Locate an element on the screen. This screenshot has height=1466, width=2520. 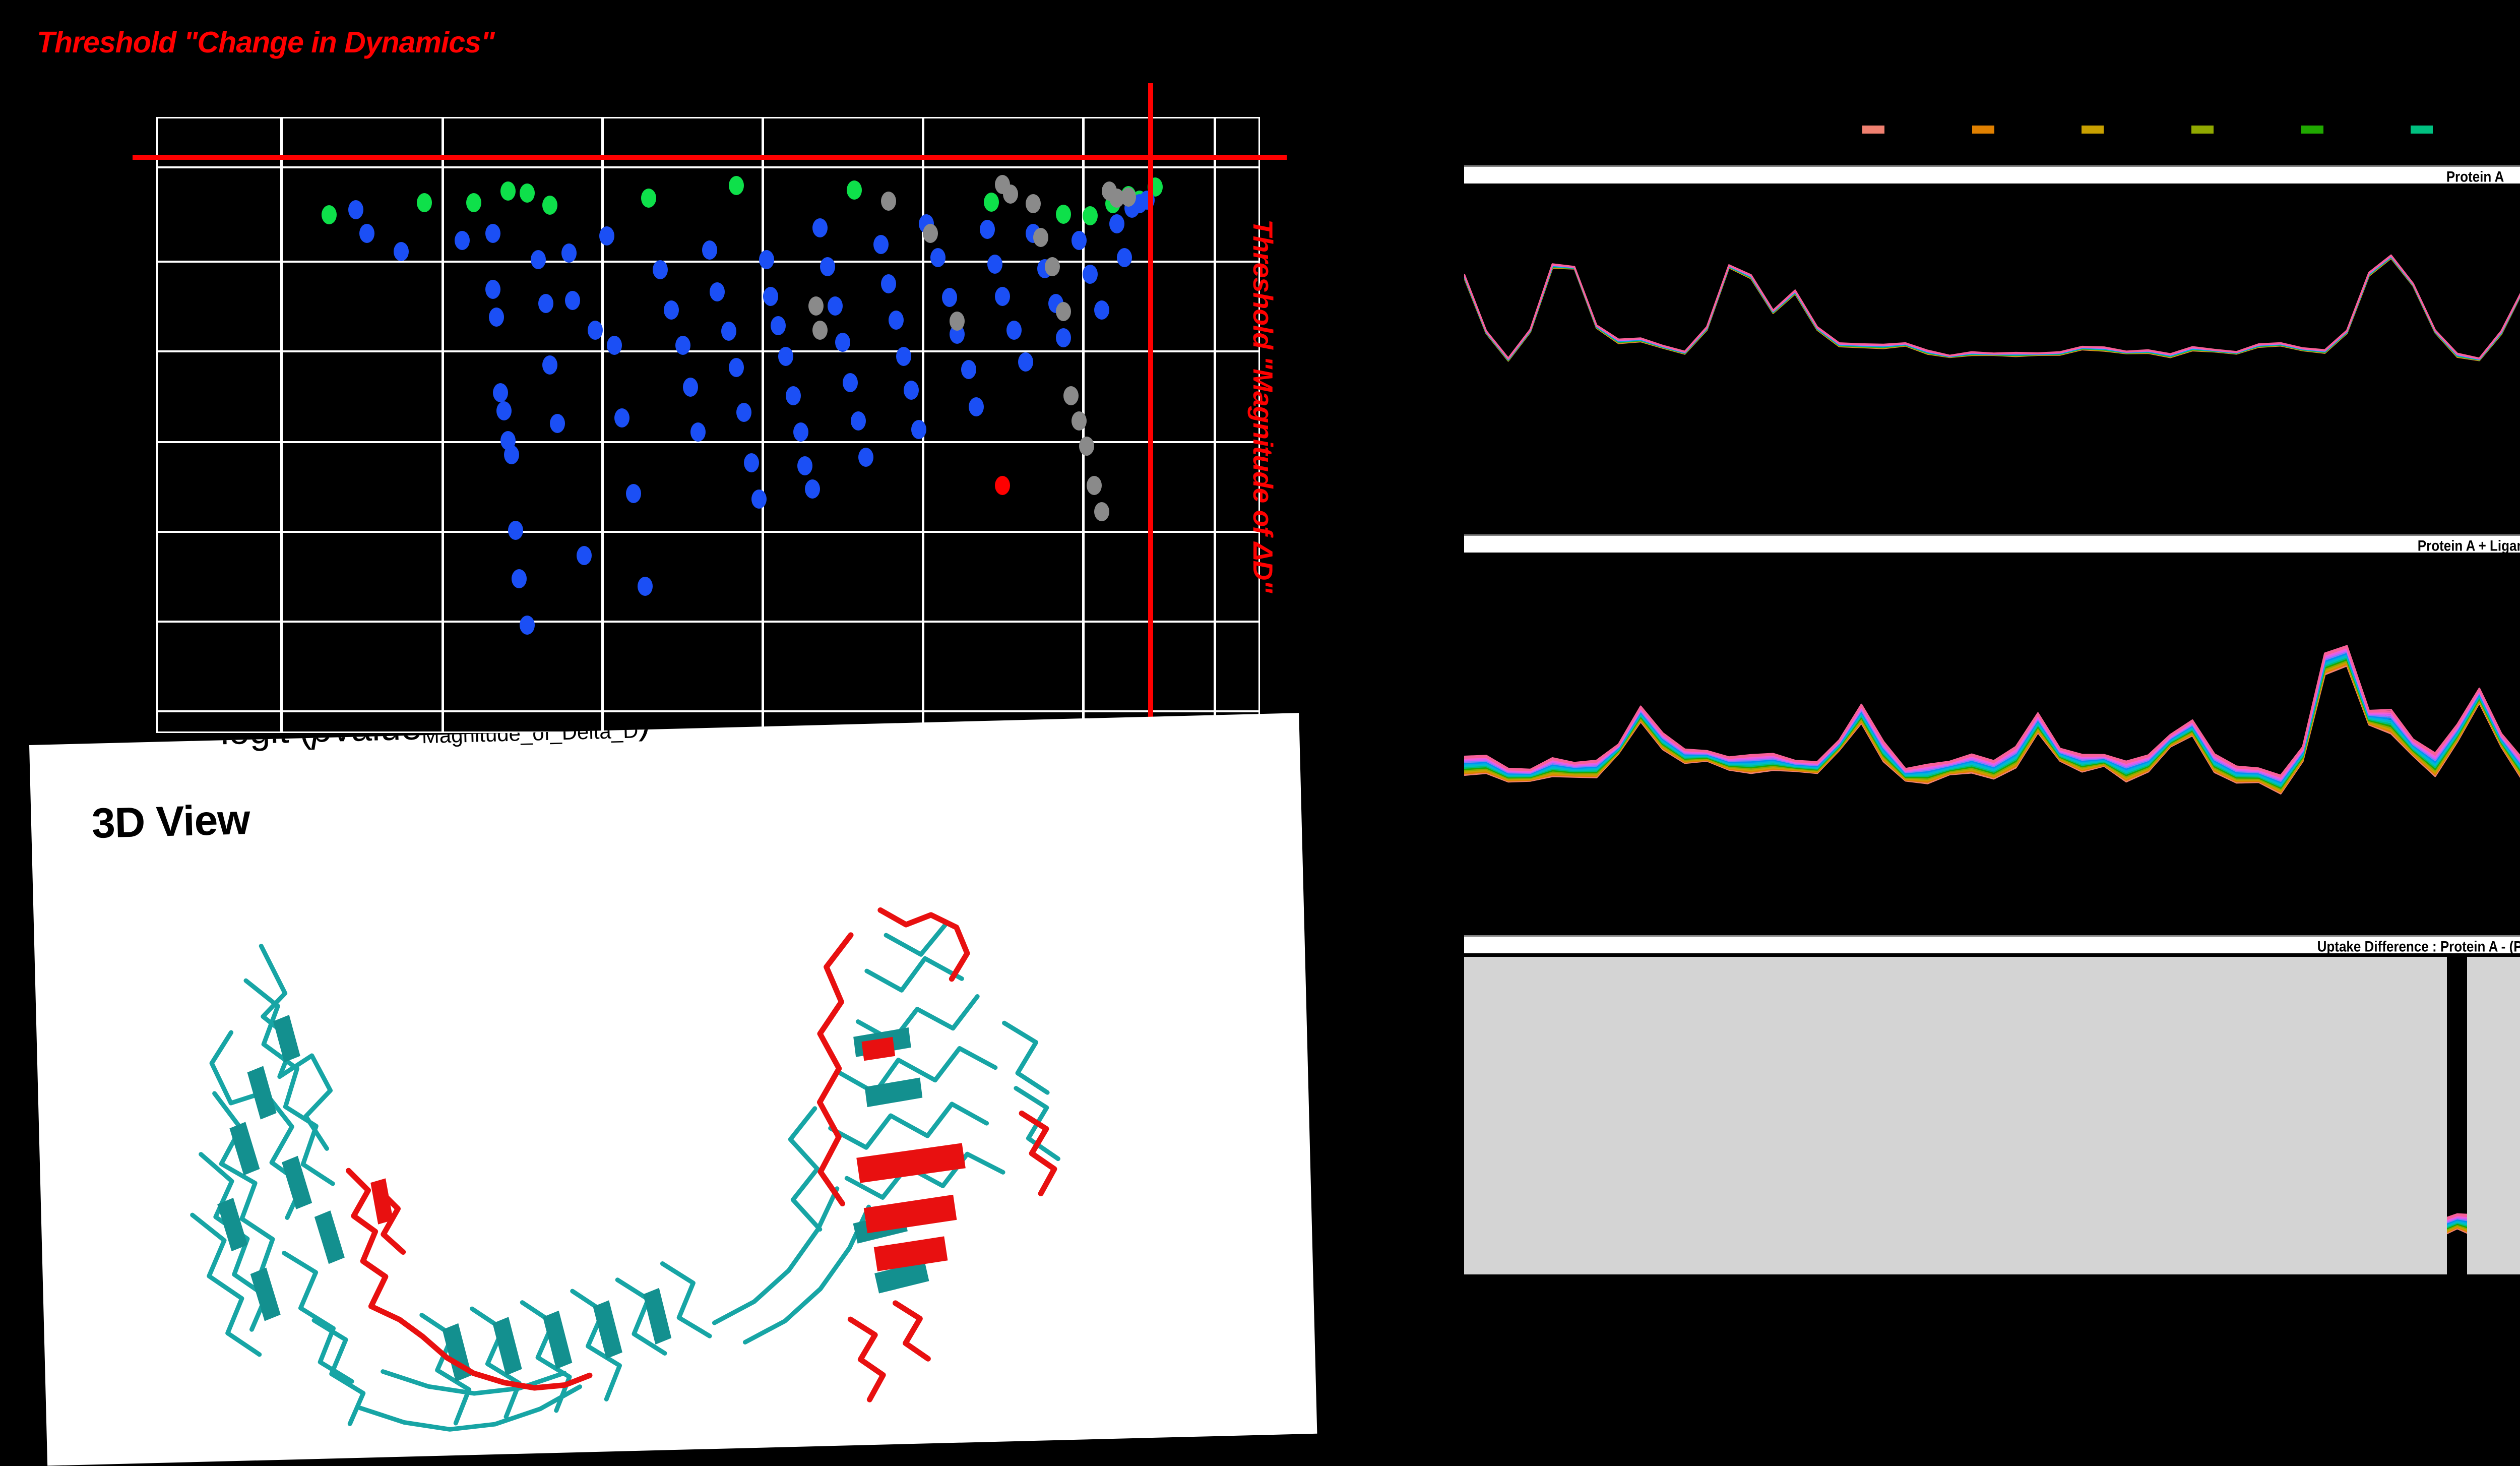
trace-area-protein-a-ligand is located at coordinates (1992, 681).